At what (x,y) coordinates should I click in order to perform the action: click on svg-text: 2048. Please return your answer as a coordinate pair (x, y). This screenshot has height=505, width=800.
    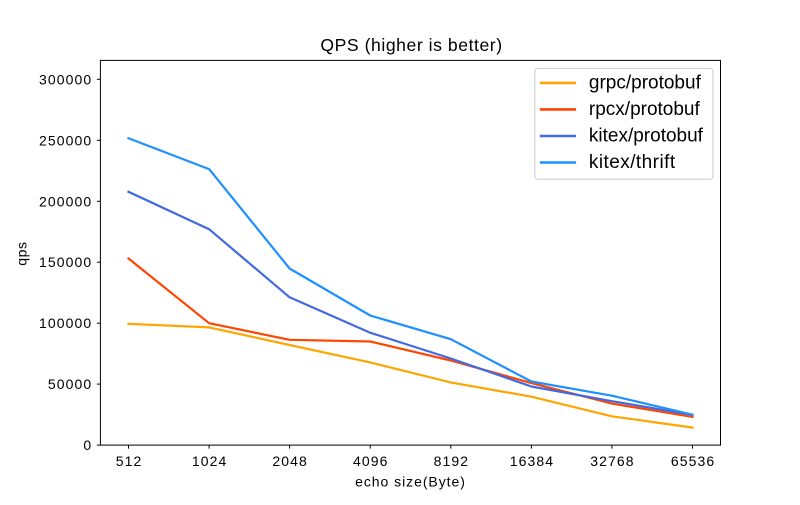
    Looking at the image, I should click on (290, 461).